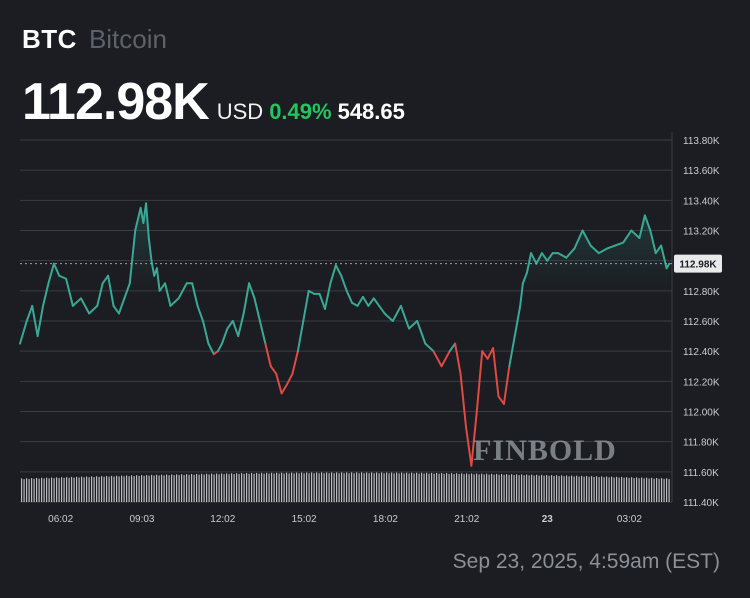  I want to click on y-tick-label: 112.80K, so click(701, 292).